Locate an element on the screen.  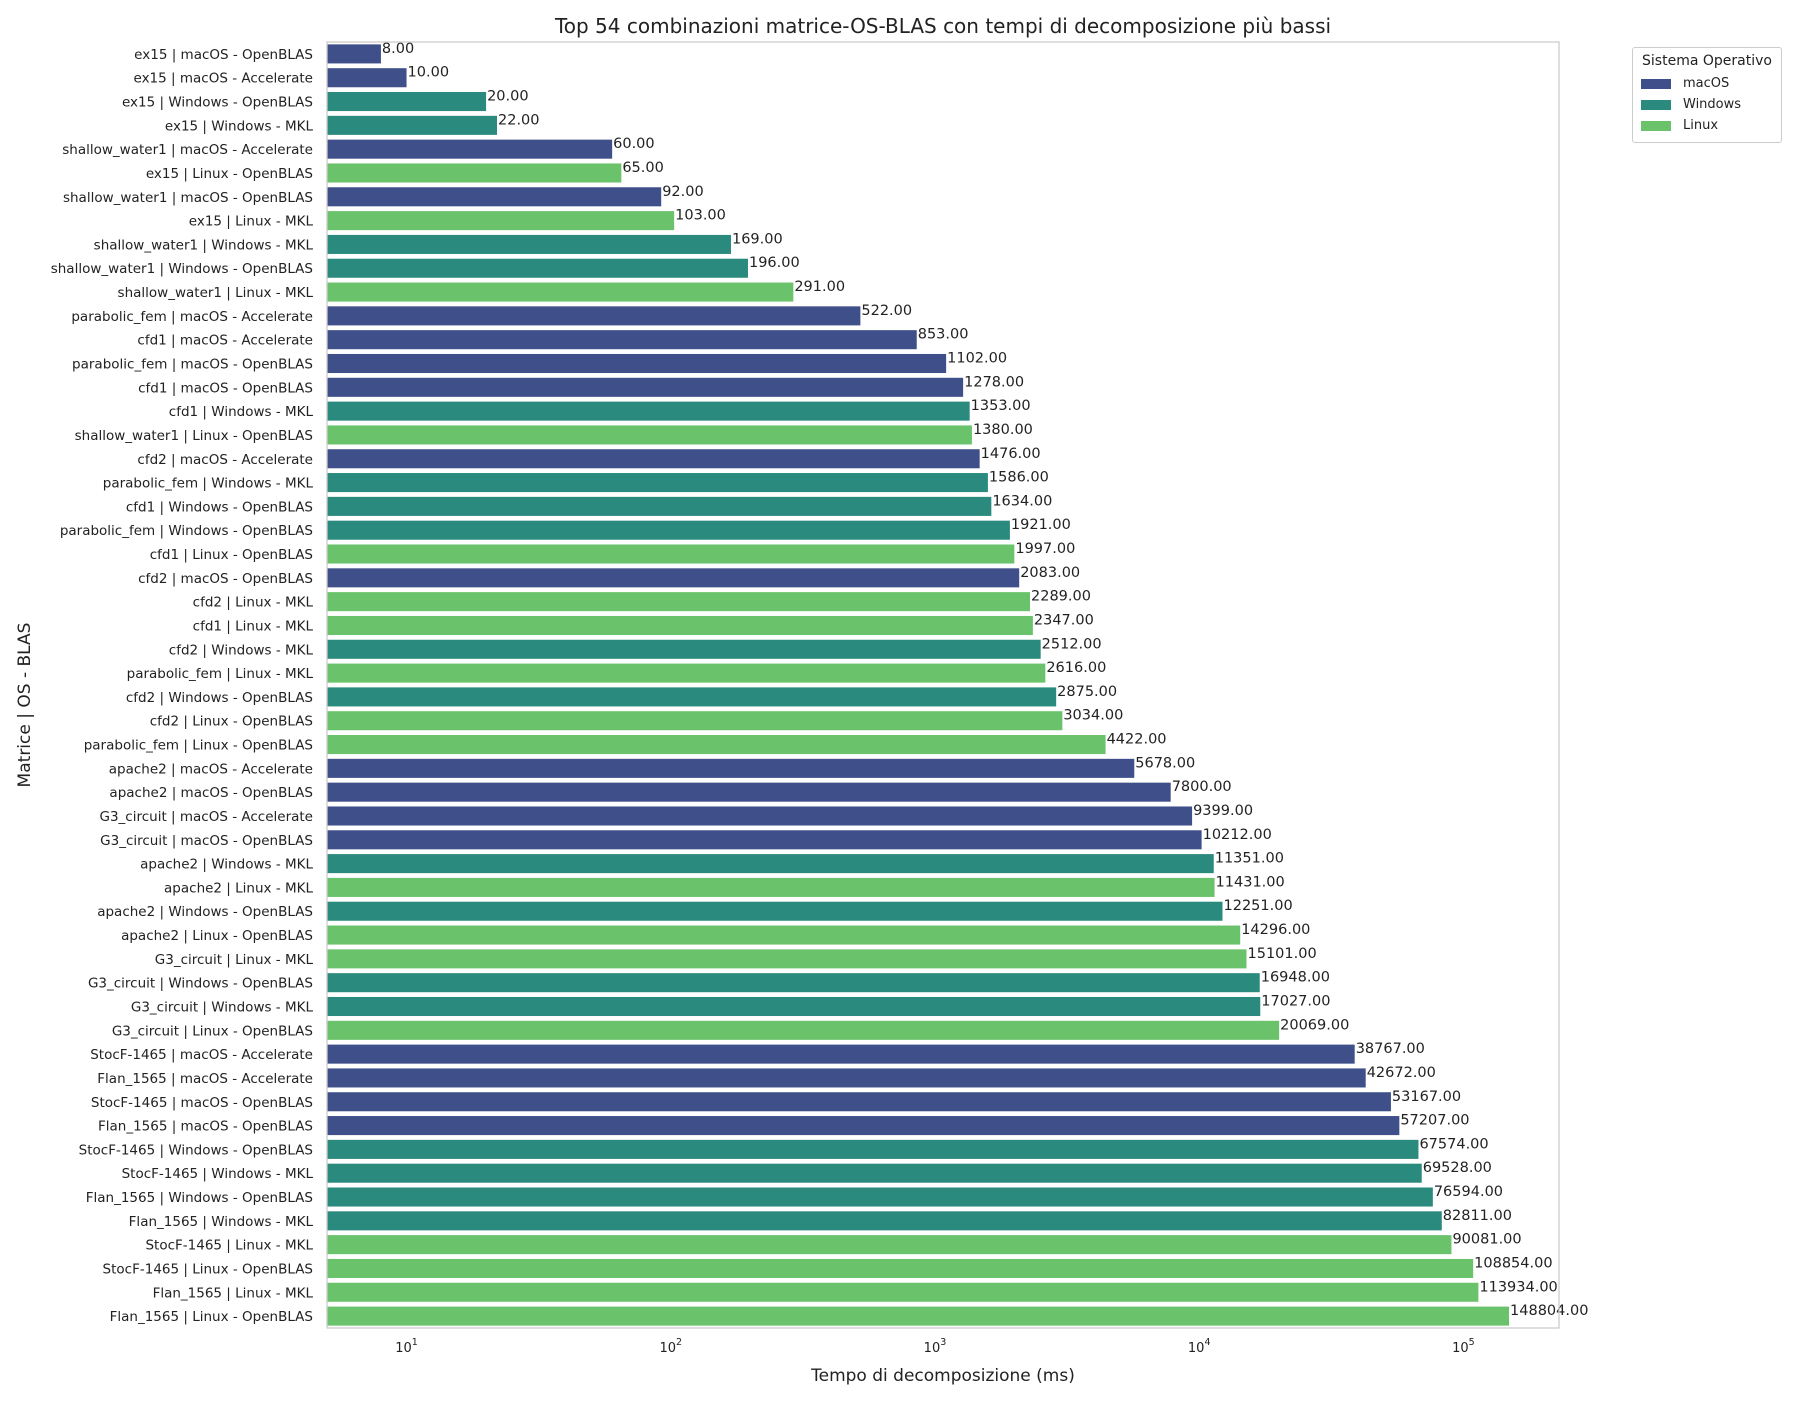
y-tick-label-5: ex15 | Linux - OpenBLAS is located at coordinates (229, 174).